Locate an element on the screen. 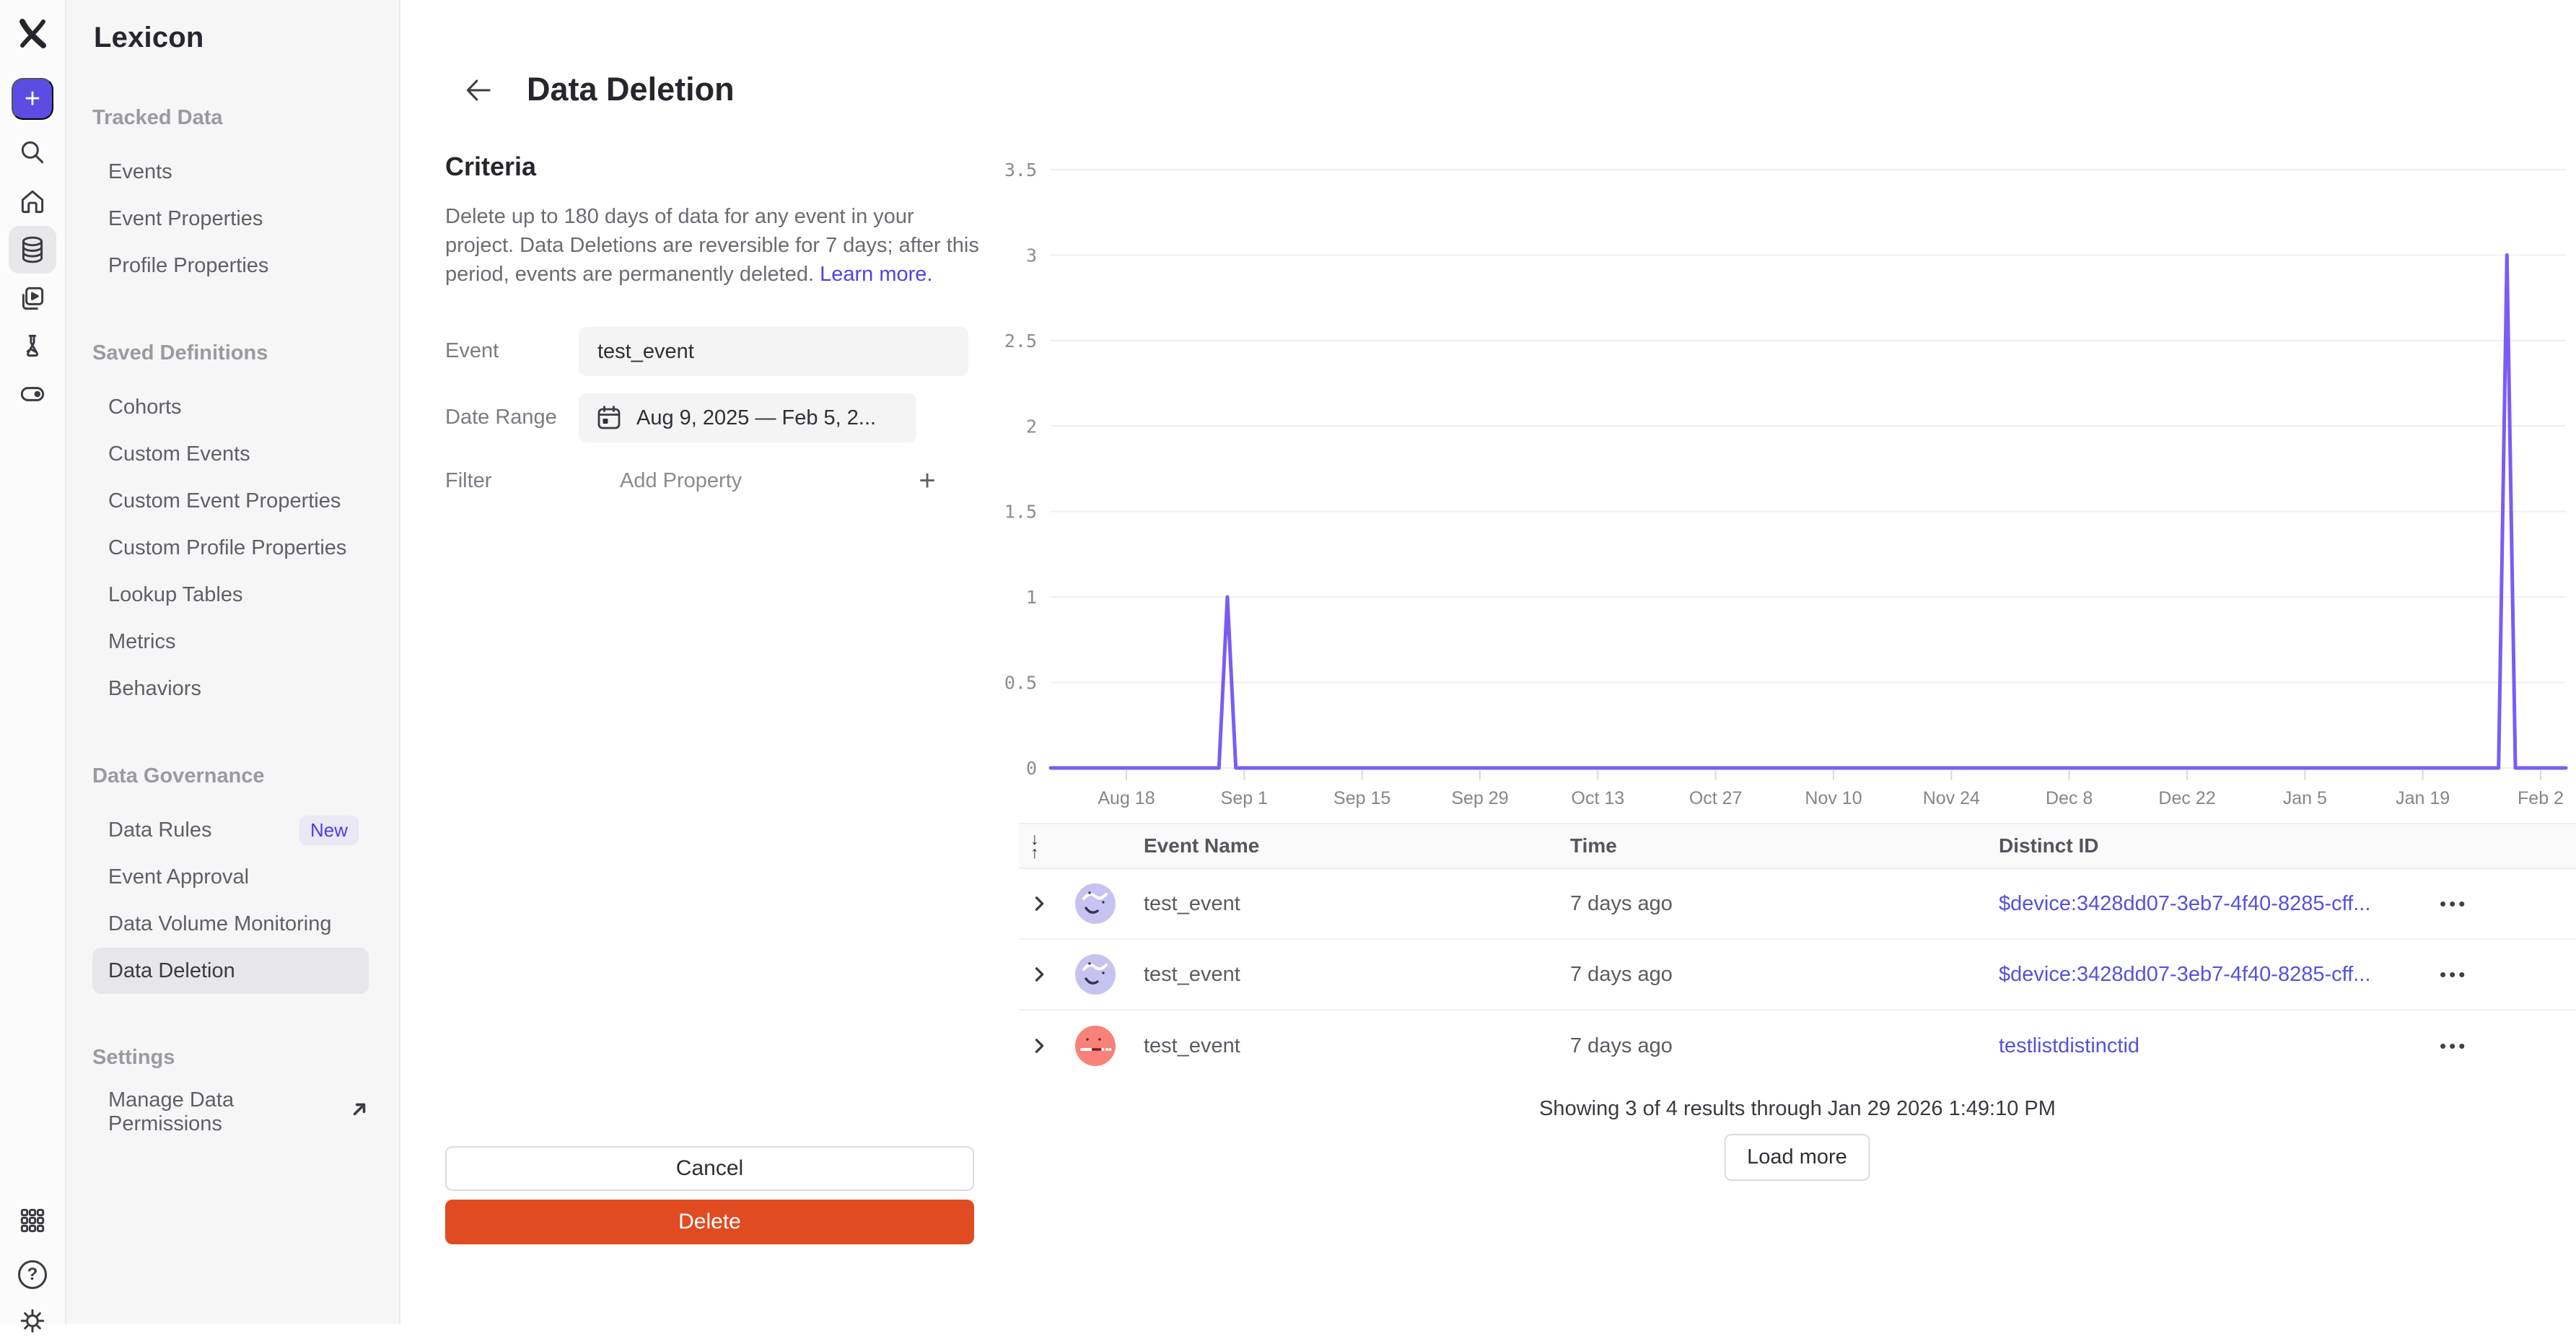 This screenshot has width=2576, height=1336. column-header-distinct-id: Distinct ID is located at coordinates (2049, 846).